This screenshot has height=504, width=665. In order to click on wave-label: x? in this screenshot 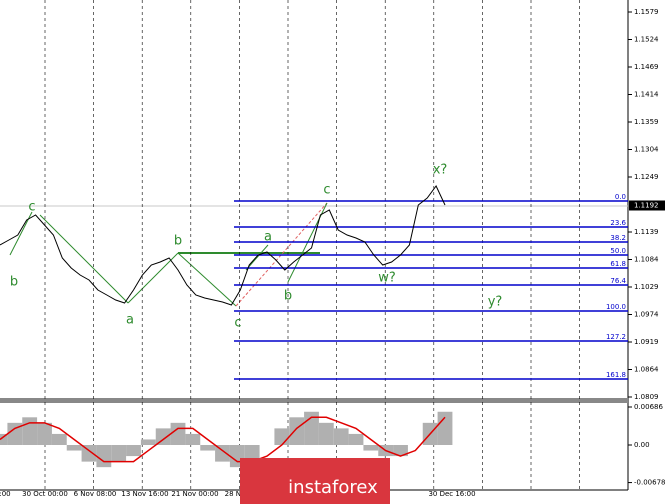, I will do `click(440, 170)`.